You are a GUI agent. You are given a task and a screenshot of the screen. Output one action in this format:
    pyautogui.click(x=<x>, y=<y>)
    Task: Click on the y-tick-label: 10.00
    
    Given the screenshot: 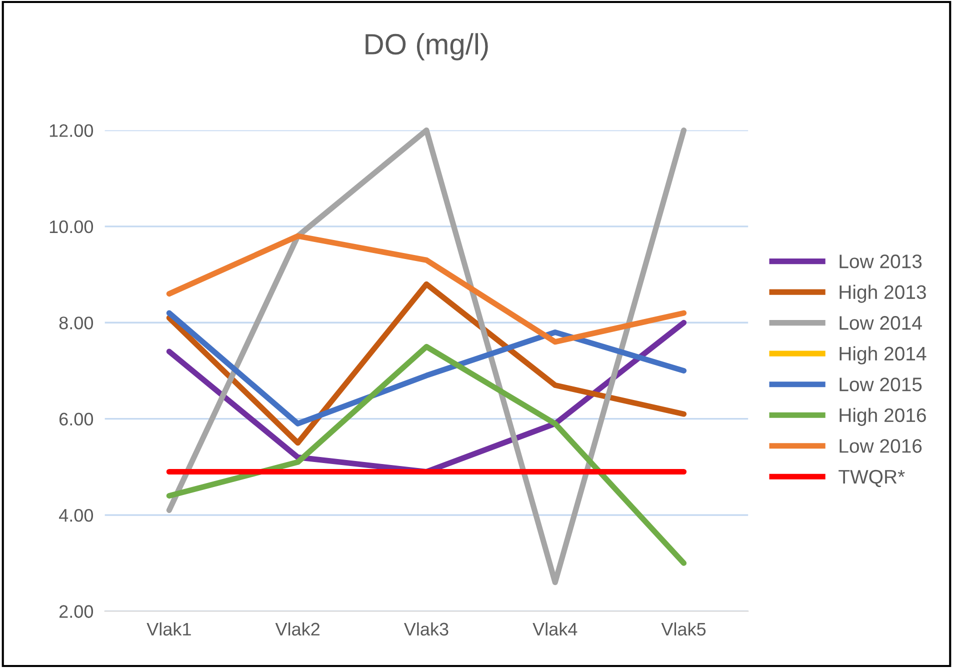 What is the action you would take?
    pyautogui.click(x=72, y=227)
    